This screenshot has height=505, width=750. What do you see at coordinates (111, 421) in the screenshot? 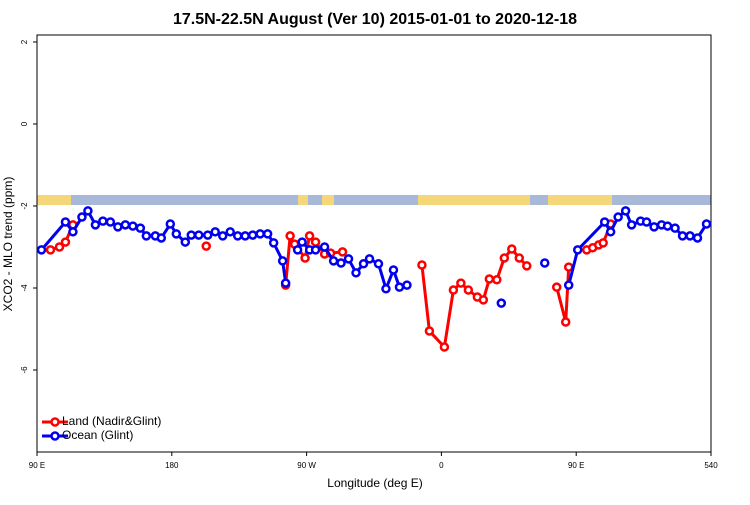
I see `legend-label: Land (Nadir&Glint)` at bounding box center [111, 421].